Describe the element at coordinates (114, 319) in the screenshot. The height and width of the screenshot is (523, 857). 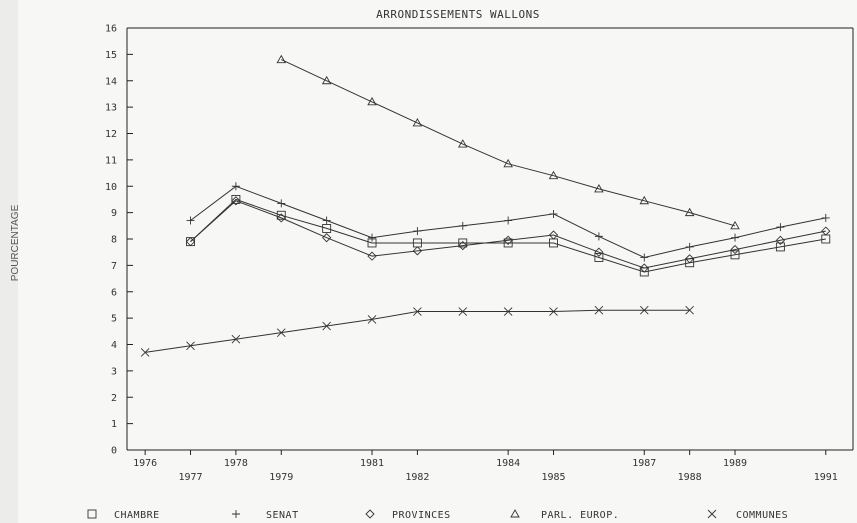
I see `y-tick-label: 5` at that location.